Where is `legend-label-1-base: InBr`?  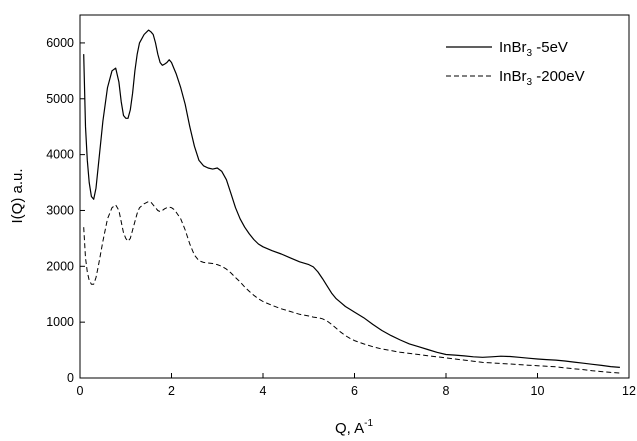 legend-label-1-base: InBr is located at coordinates (513, 47).